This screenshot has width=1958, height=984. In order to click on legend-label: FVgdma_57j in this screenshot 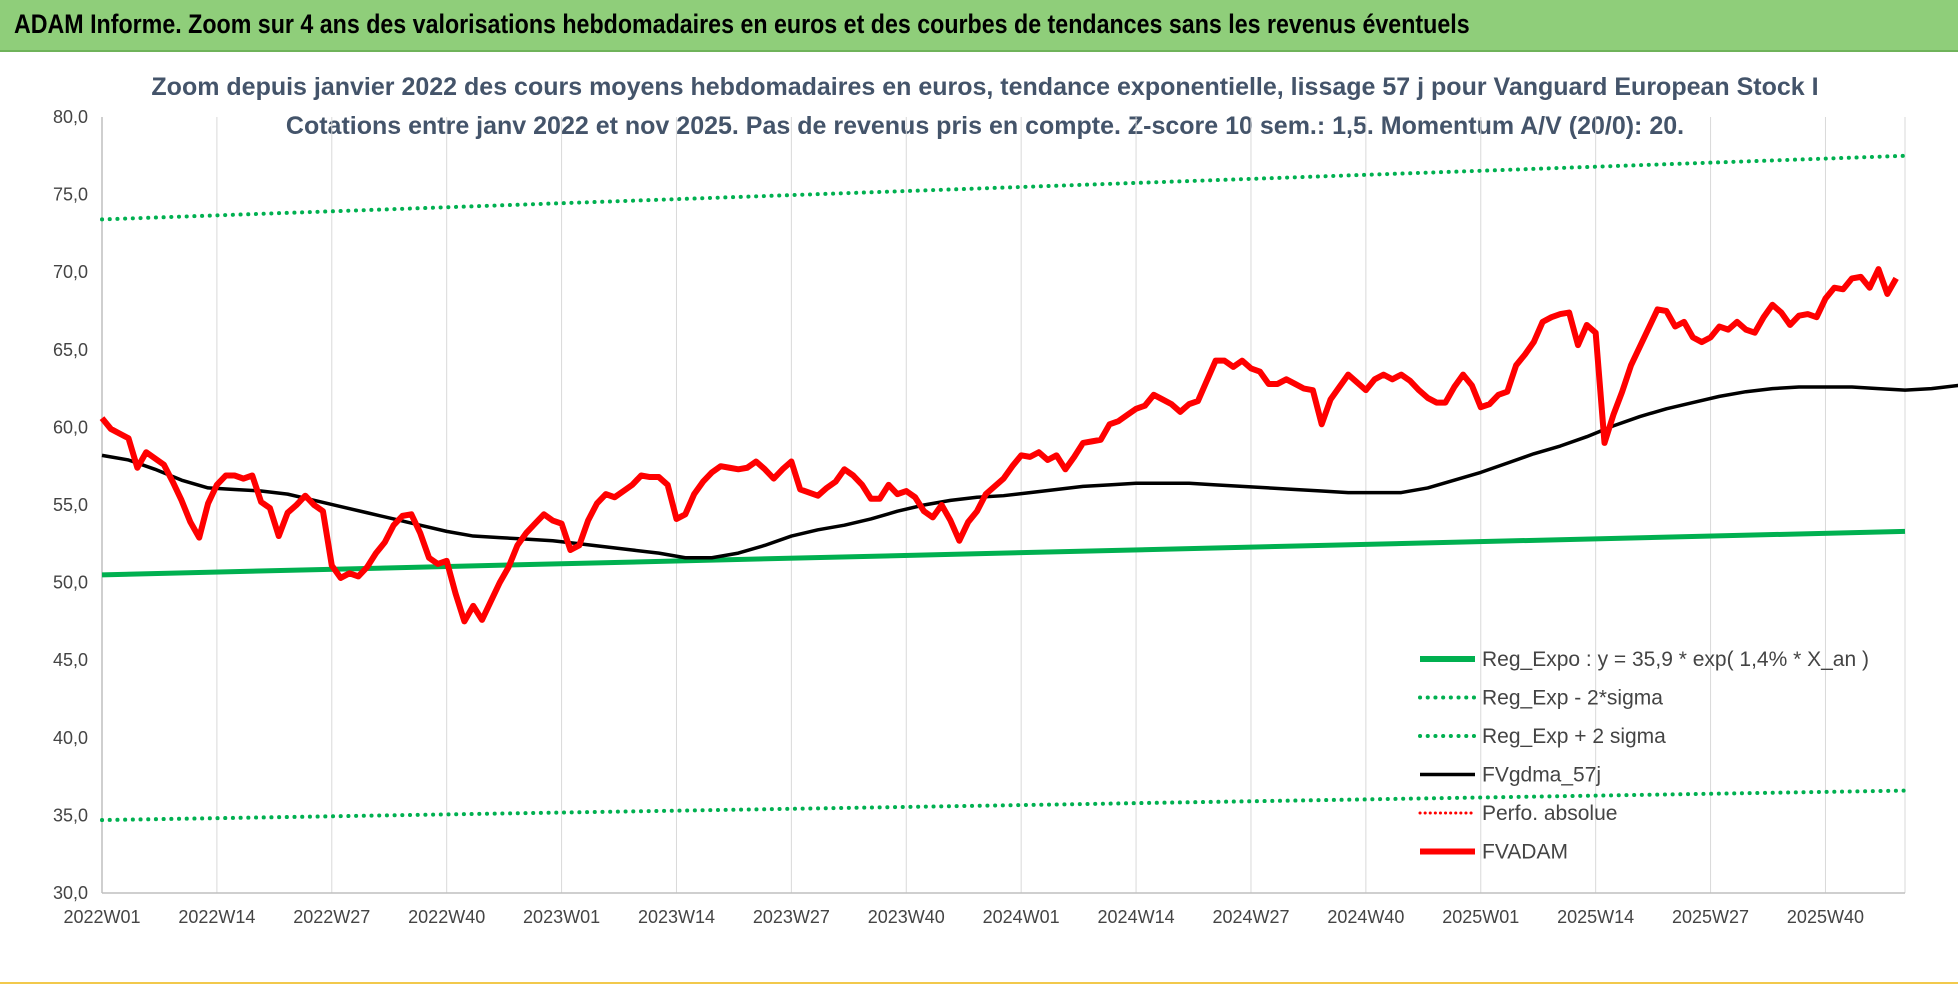, I will do `click(1541, 775)`.